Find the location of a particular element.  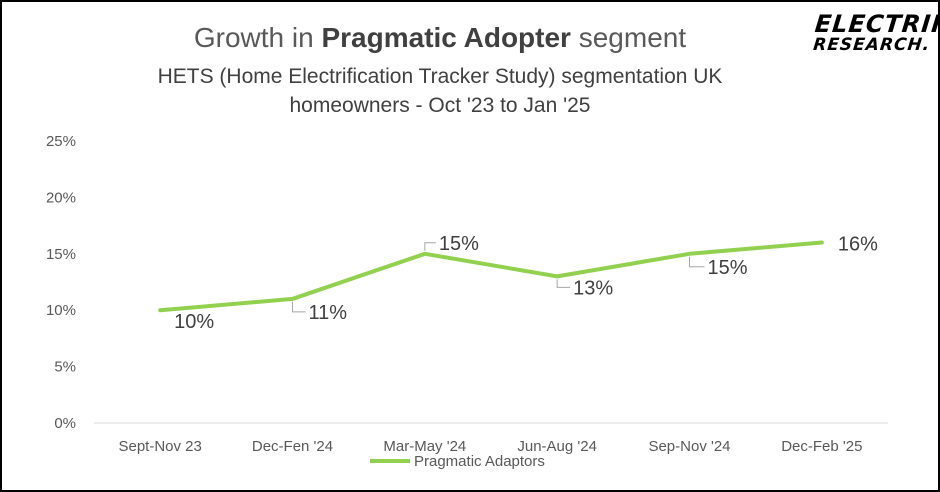

chart-title: Growth in Pragmatic Adopter segment is located at coordinates (440, 38).